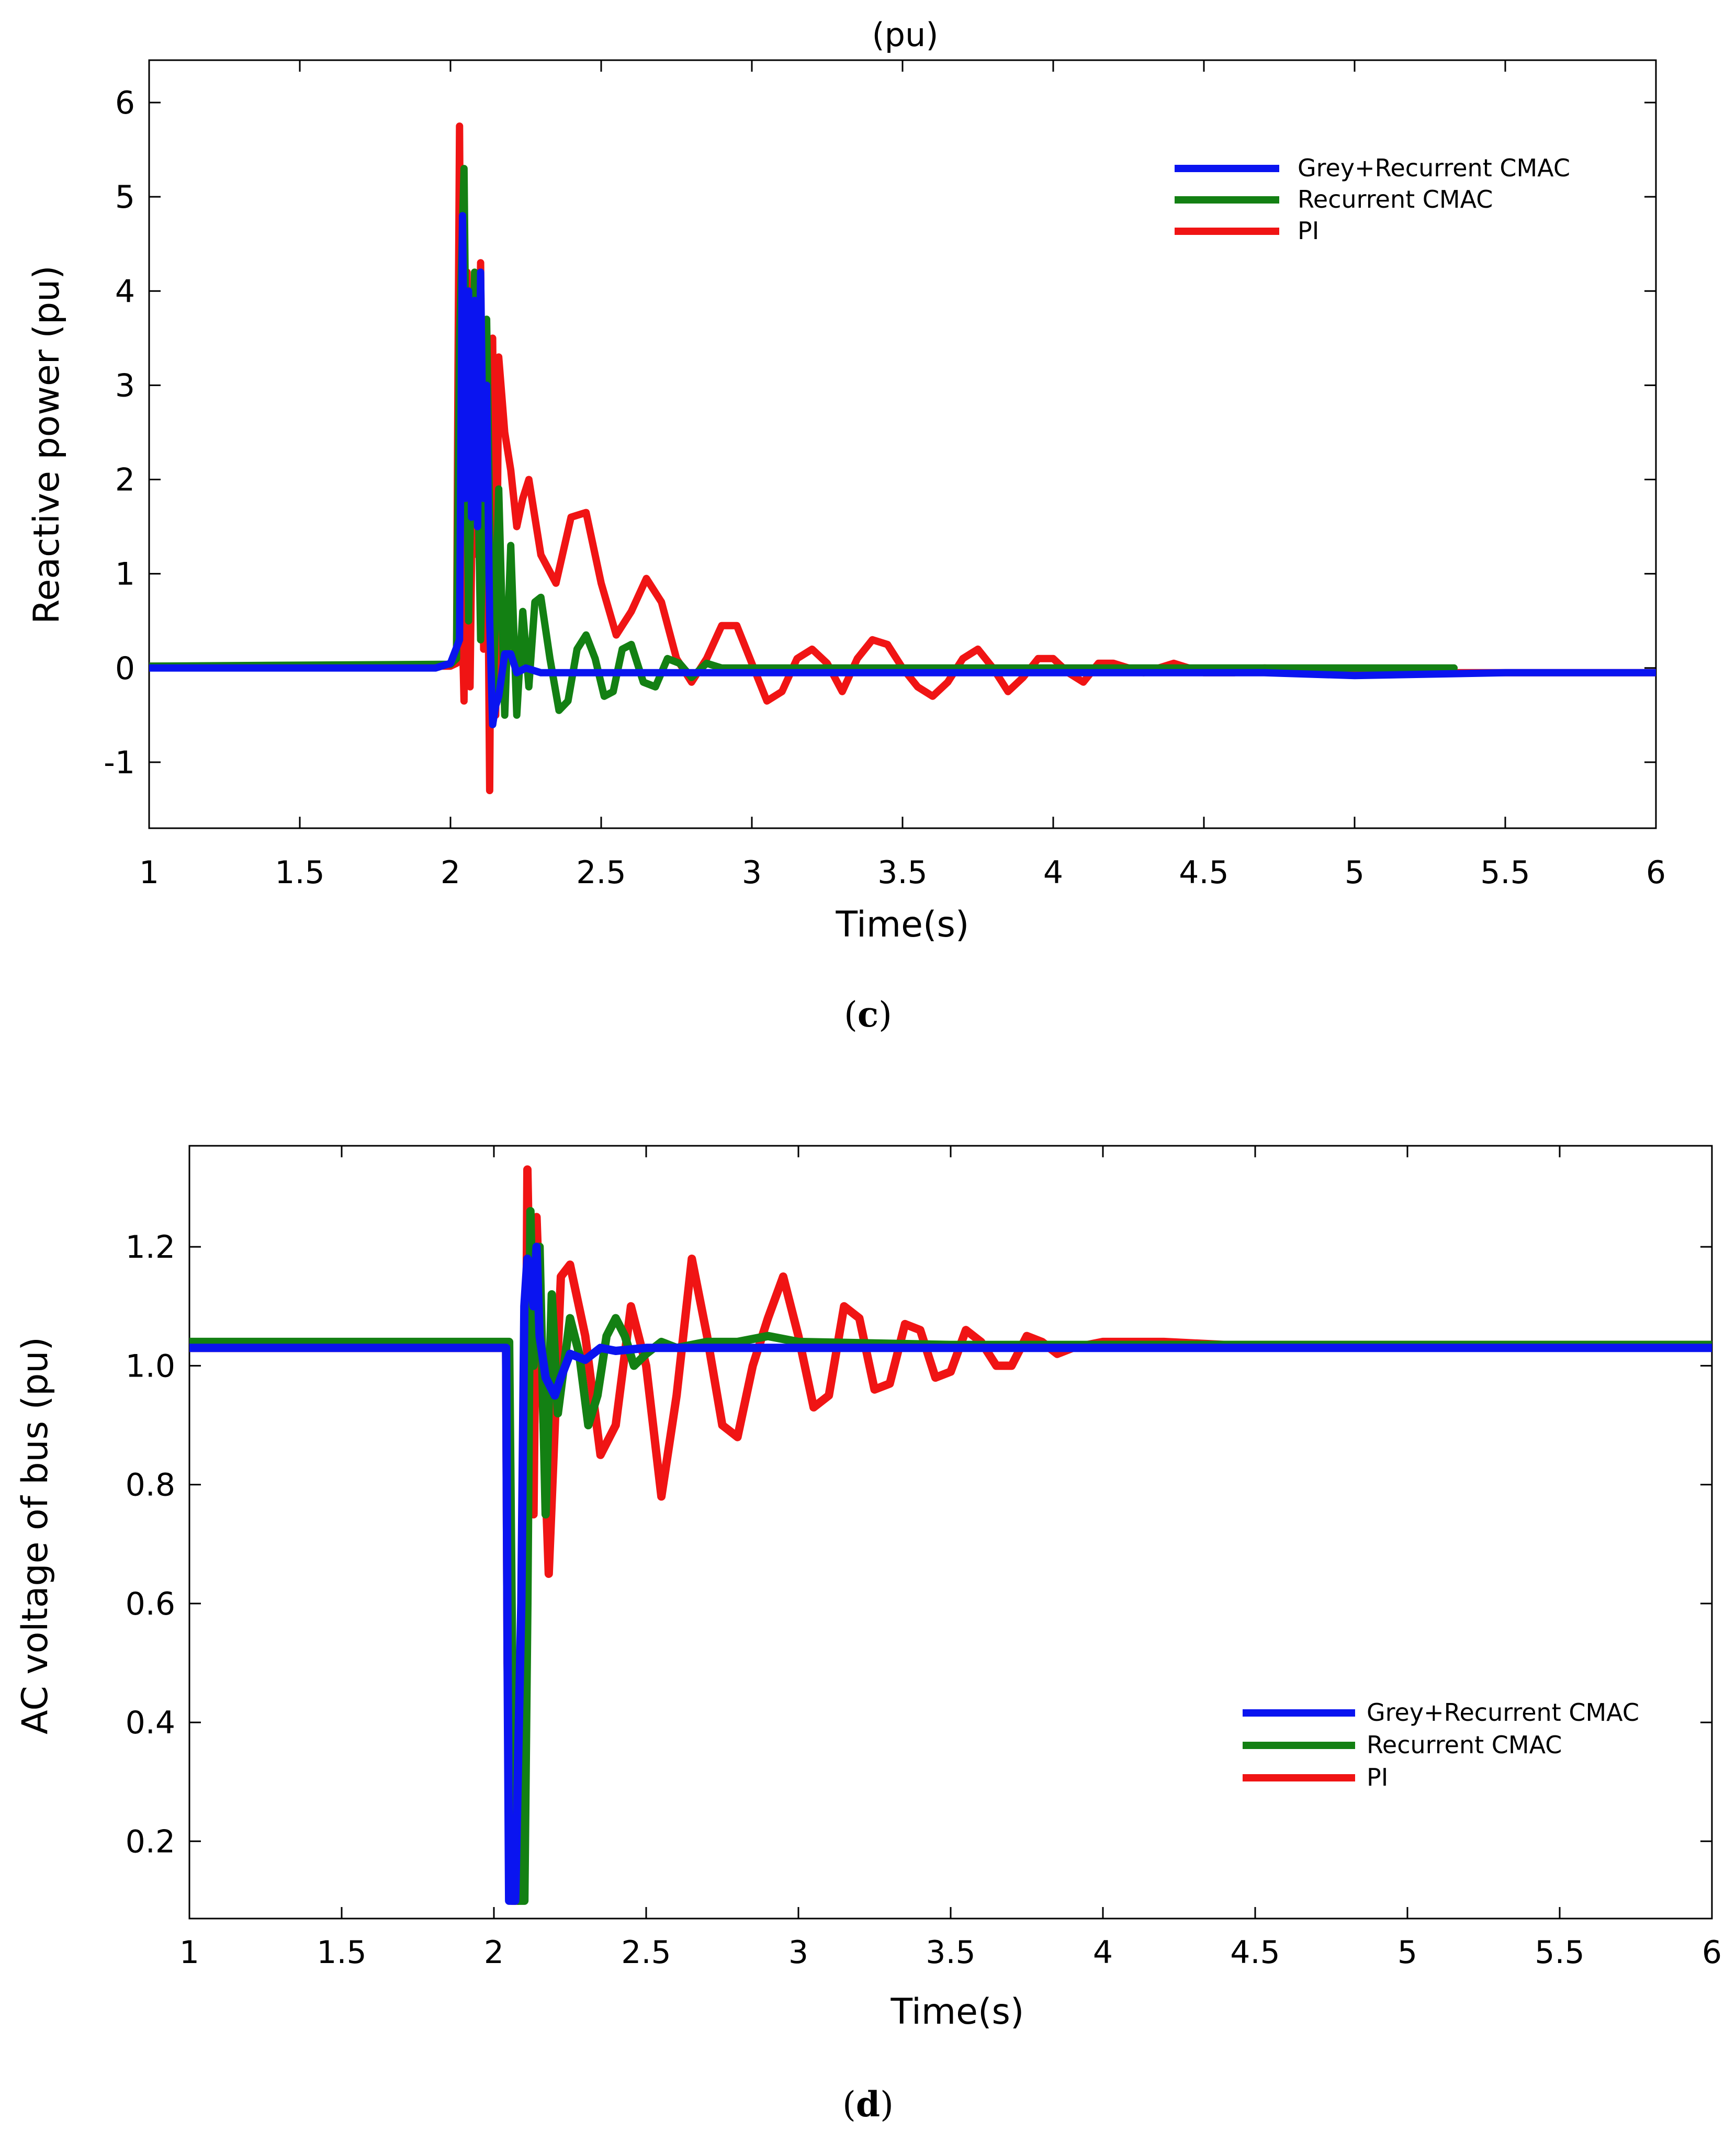 The width and height of the screenshot is (1736, 2143). I want to click on chart-d-x-tick-label: 3, so click(798, 1952).